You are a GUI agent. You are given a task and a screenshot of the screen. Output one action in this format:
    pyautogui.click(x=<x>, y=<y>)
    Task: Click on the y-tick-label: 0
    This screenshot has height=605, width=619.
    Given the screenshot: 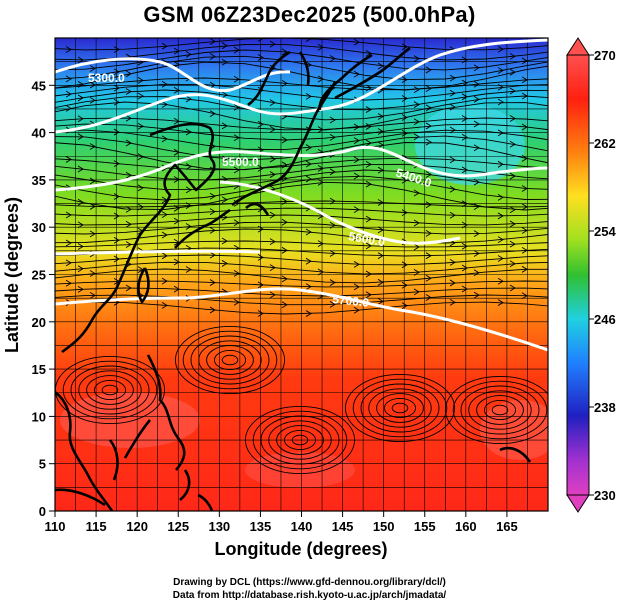 What is the action you would take?
    pyautogui.click(x=42, y=511)
    